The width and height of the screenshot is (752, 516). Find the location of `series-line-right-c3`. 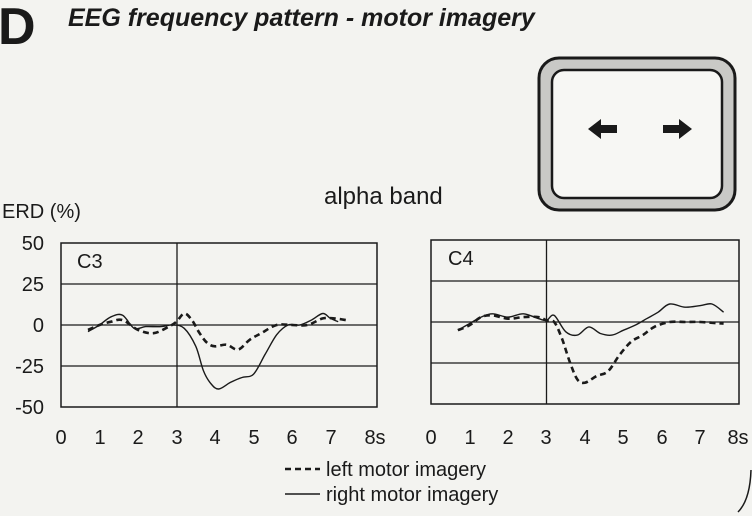

series-line-right-c3 is located at coordinates (213, 351).